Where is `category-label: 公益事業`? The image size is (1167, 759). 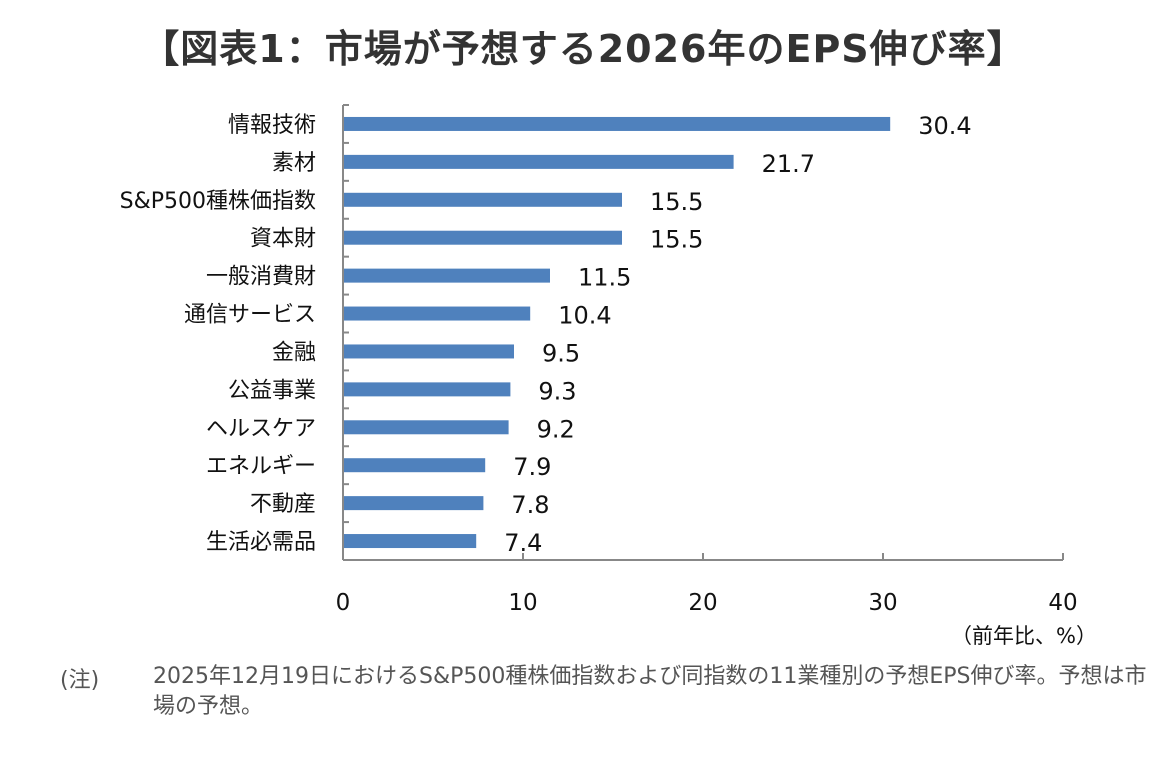
category-label: 公益事業 is located at coordinates (272, 390).